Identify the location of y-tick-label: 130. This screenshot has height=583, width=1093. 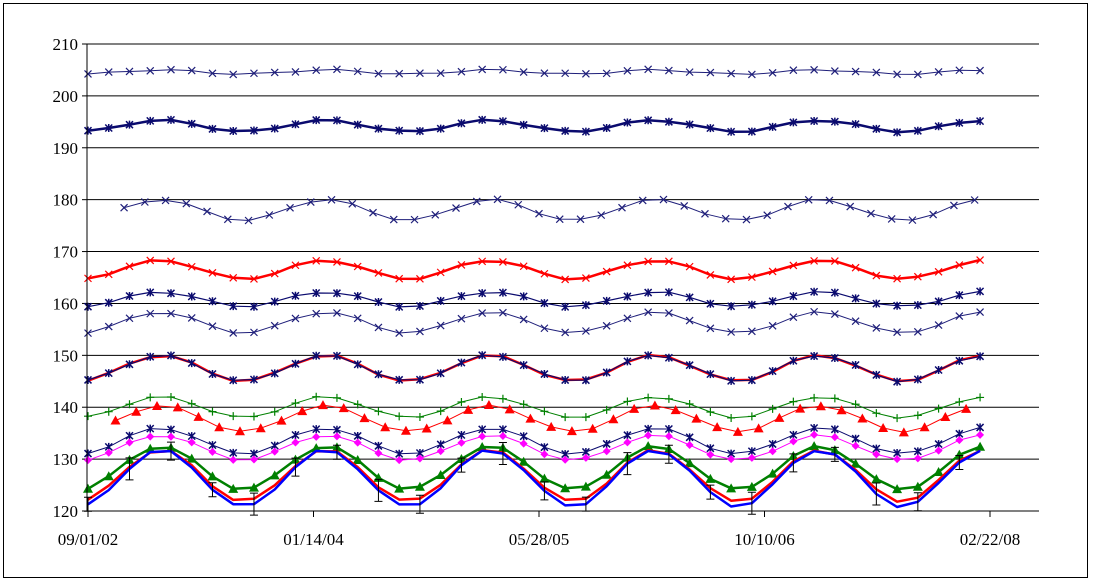
(66, 459).